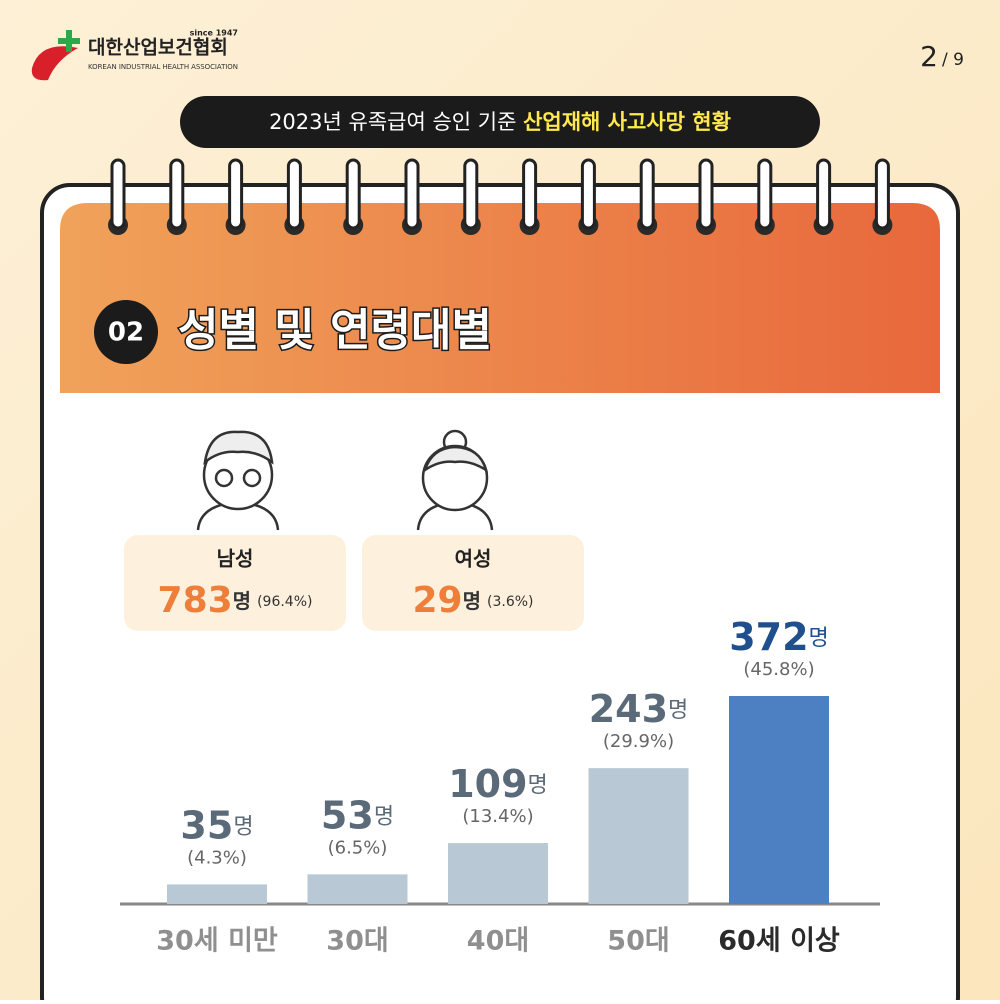 The height and width of the screenshot is (1004, 1000). Describe the element at coordinates (158, 48) in the screenshot. I see `org-name: 대한산업보건협회` at that location.